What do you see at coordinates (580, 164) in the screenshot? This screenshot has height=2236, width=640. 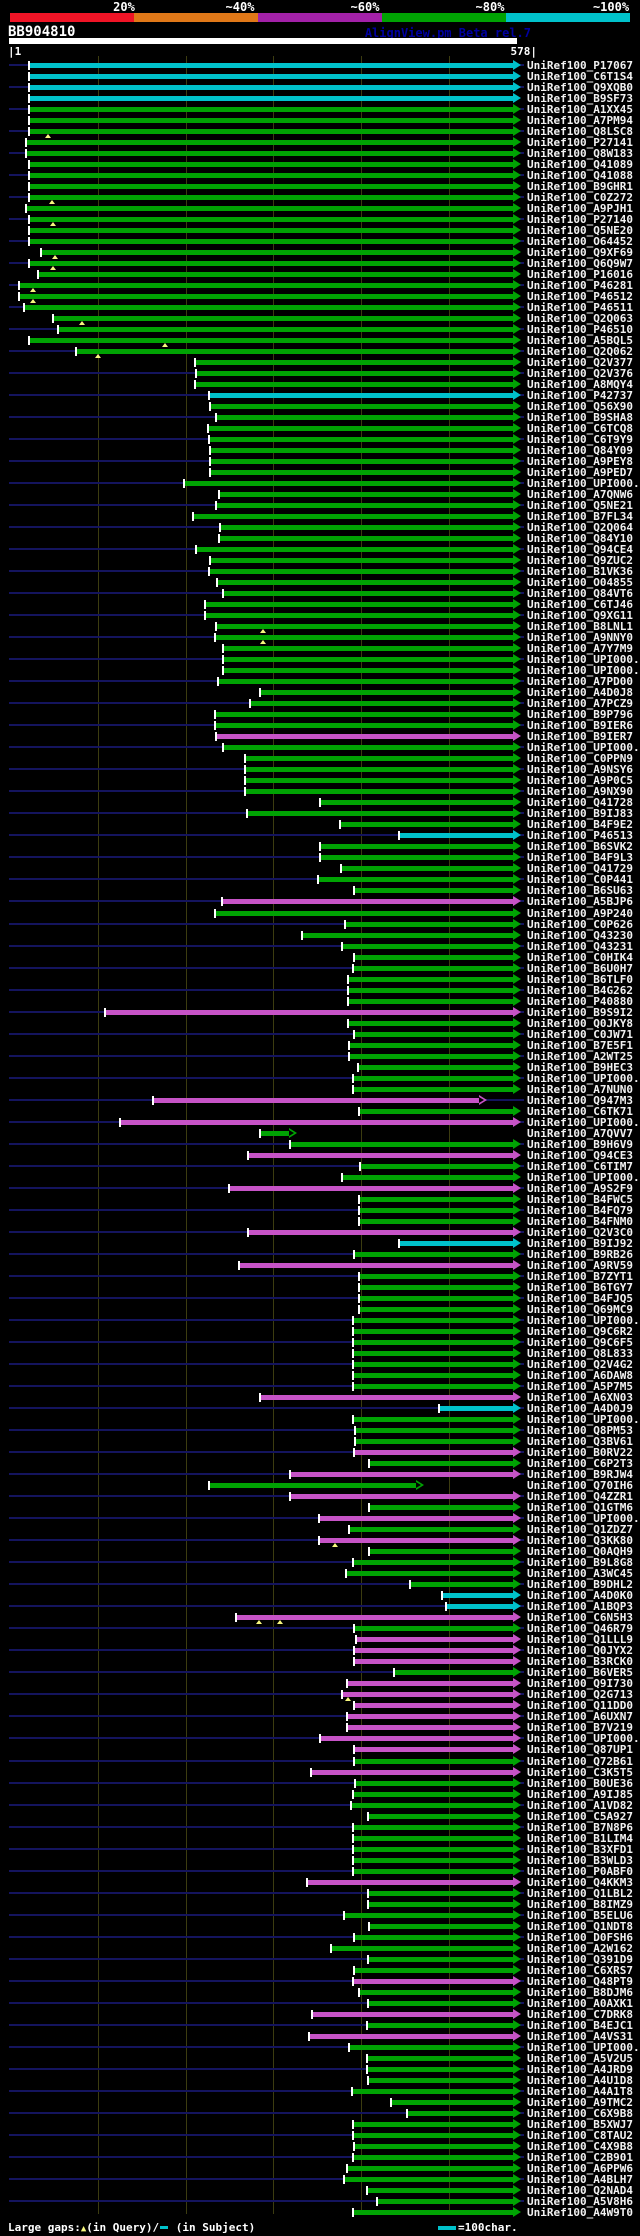 I see `hit-id-label: UniRef100_Q41089` at bounding box center [580, 164].